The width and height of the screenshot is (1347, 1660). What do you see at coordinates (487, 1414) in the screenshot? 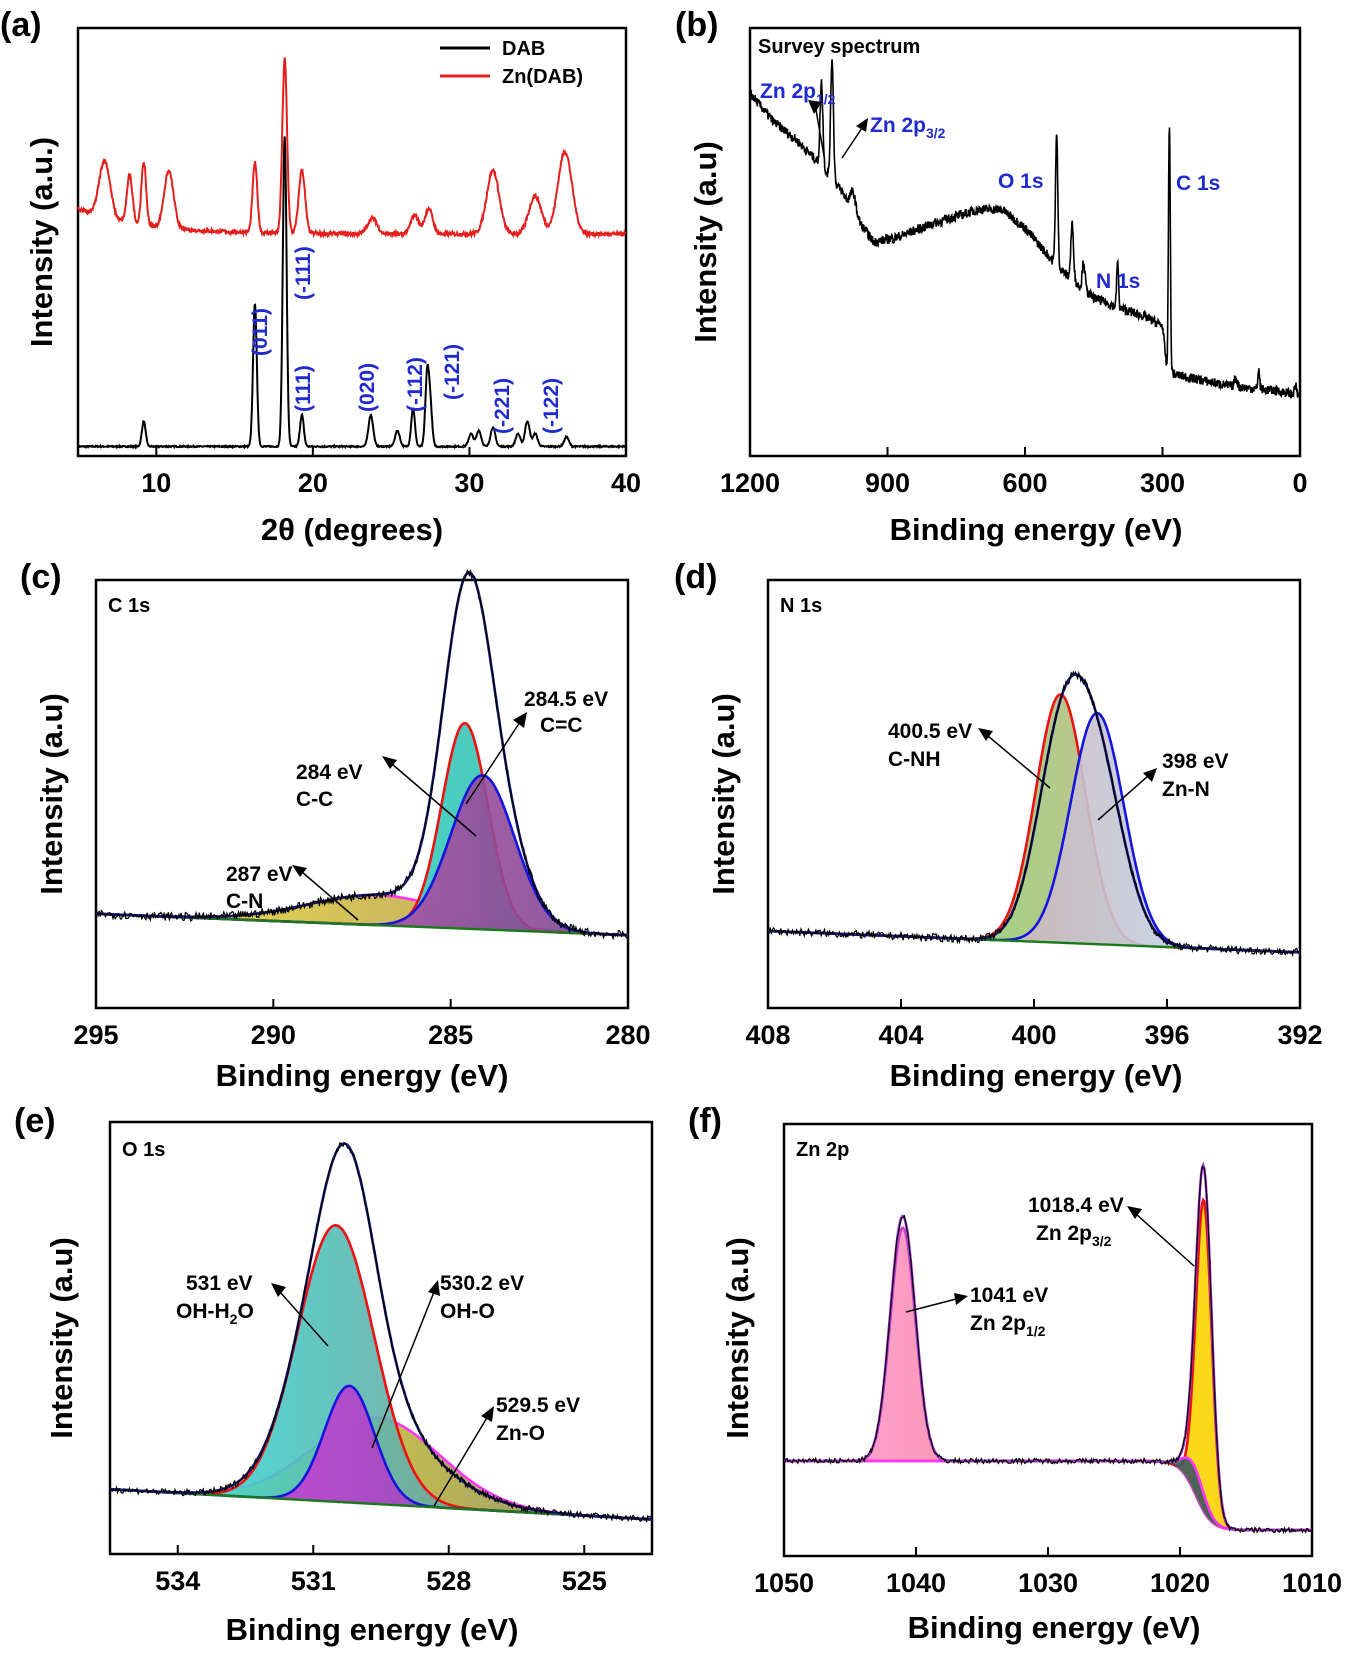
I see `arrowhead-e-zno` at bounding box center [487, 1414].